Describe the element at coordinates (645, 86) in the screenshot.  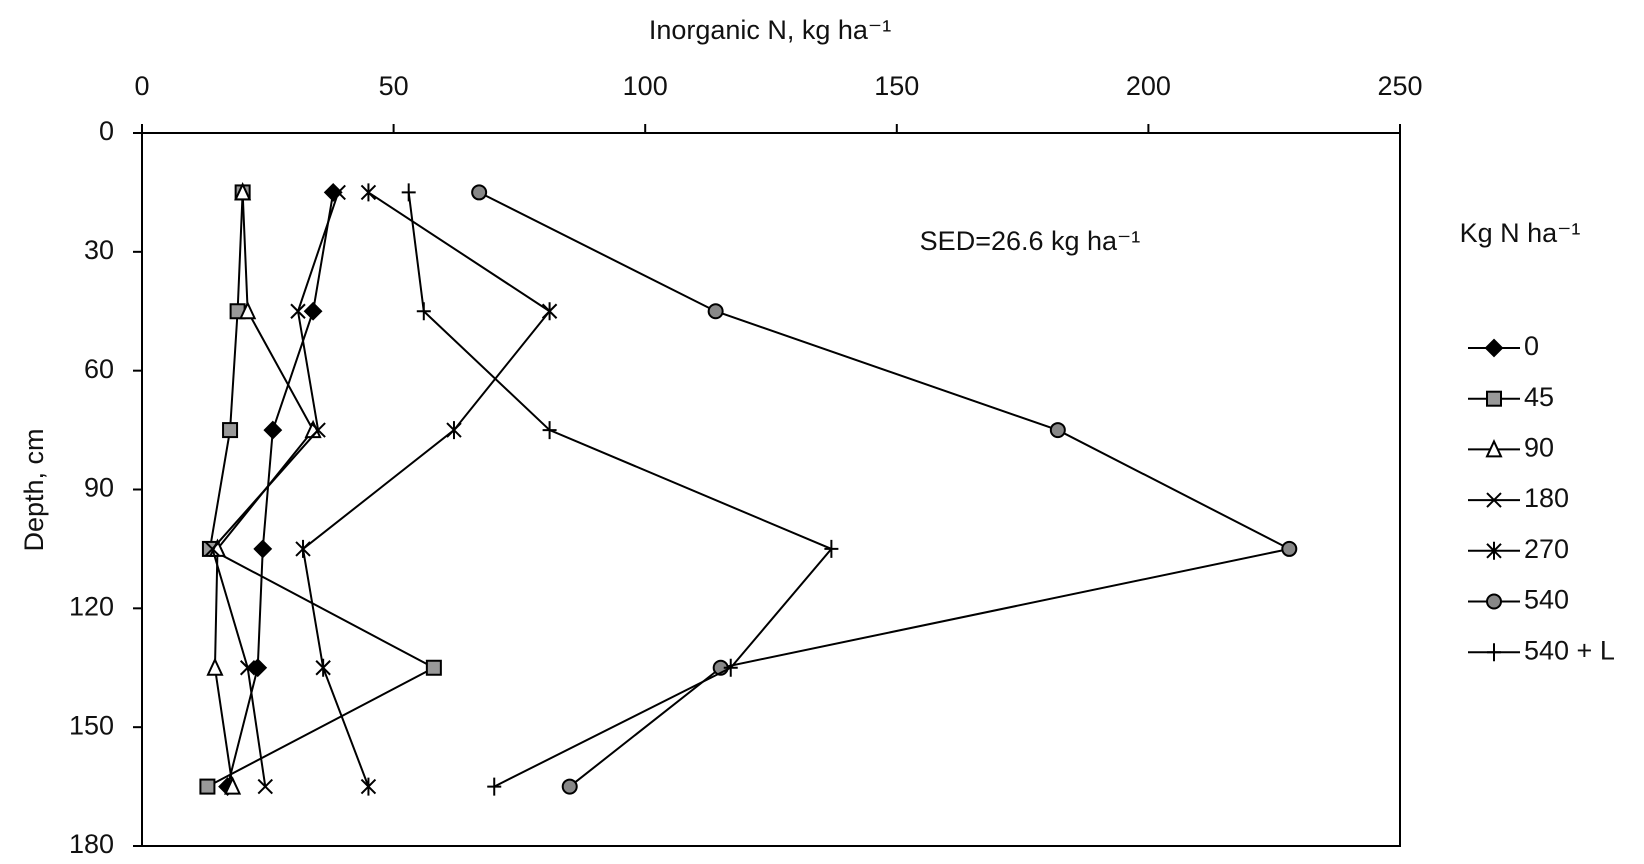
I see `x-tick-label: 100` at that location.